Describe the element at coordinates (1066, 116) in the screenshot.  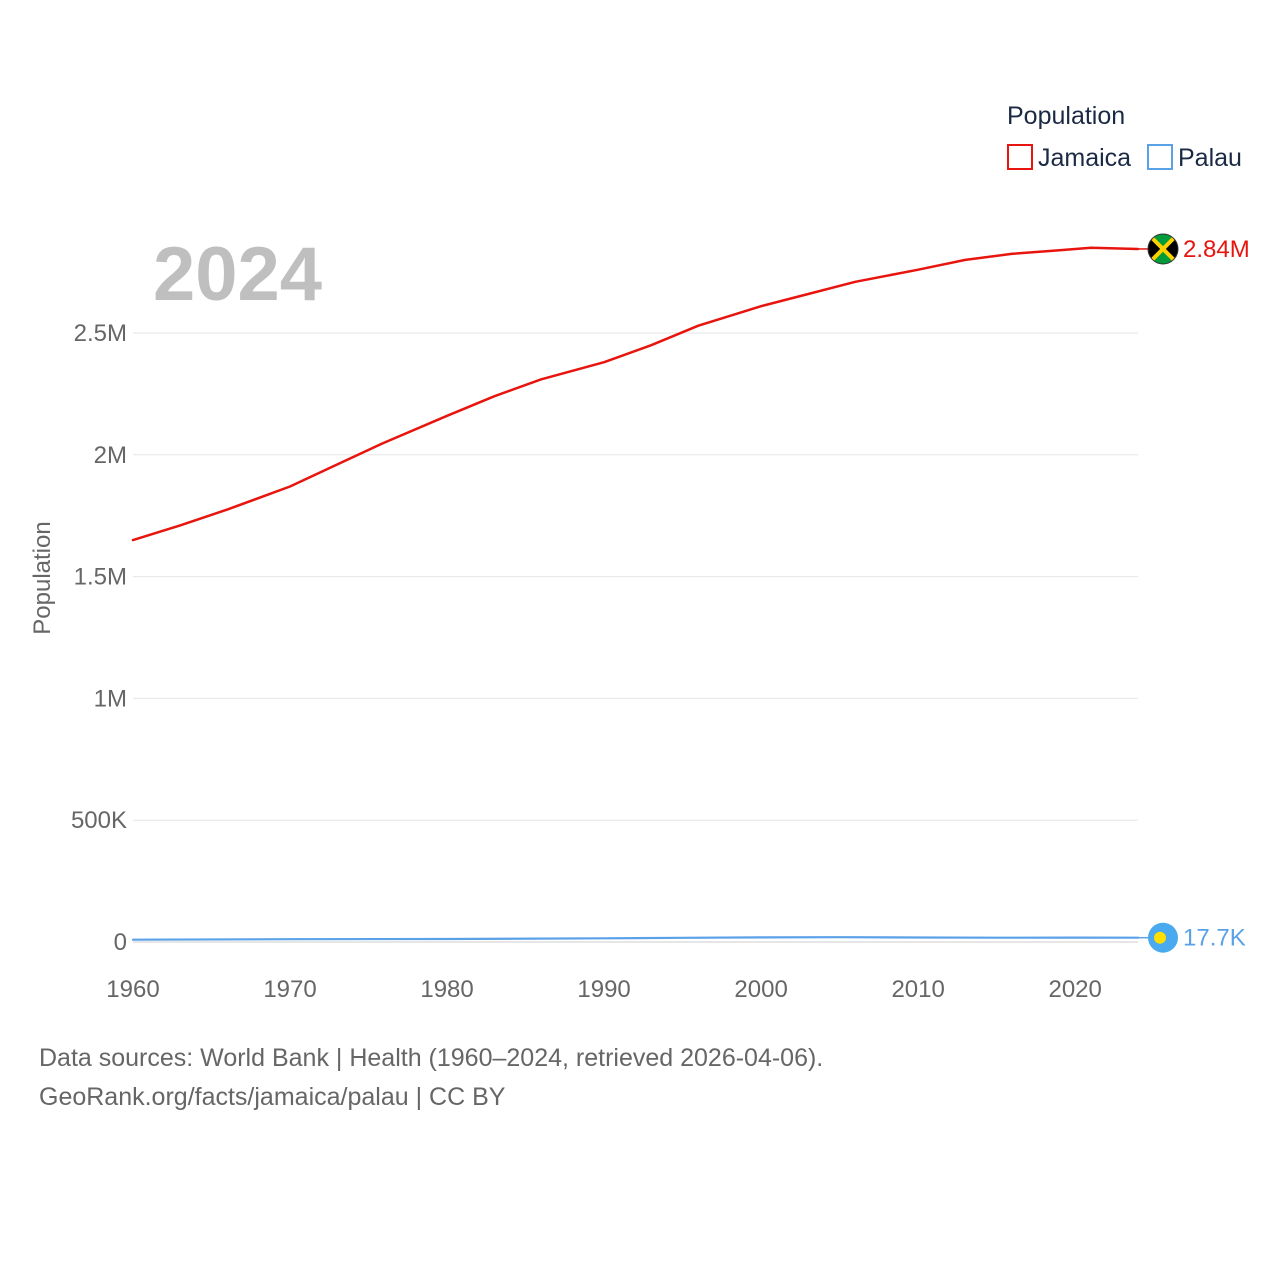
I see `legend-title: Population` at that location.